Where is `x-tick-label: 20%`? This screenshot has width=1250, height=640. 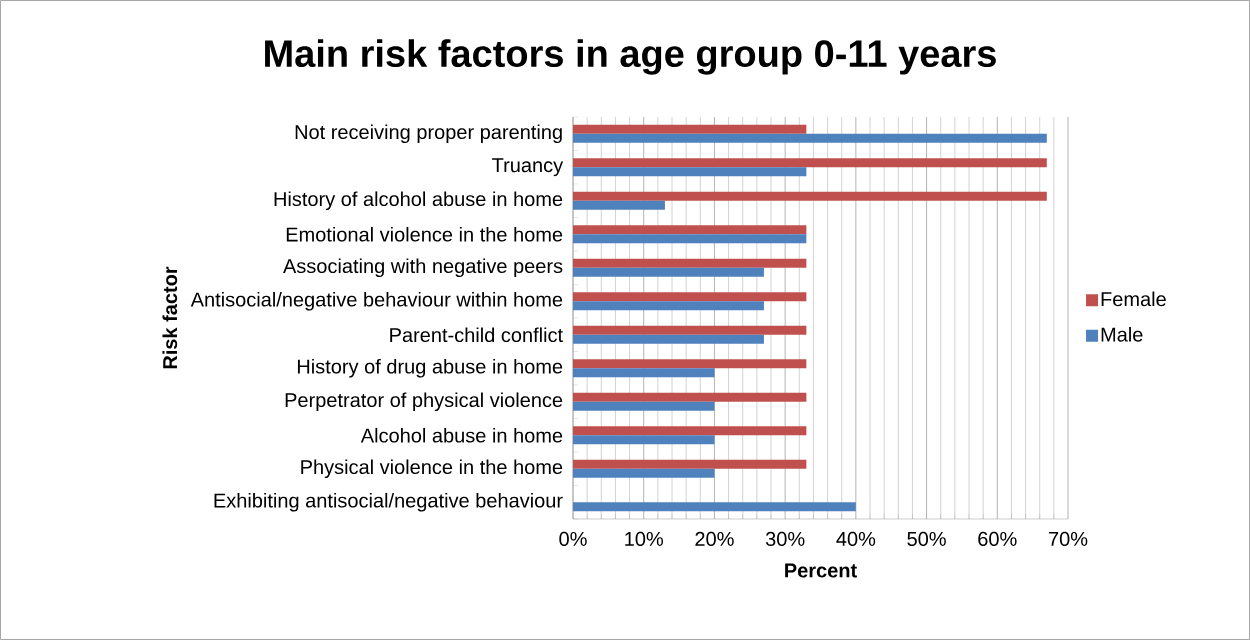 x-tick-label: 20% is located at coordinates (714, 539).